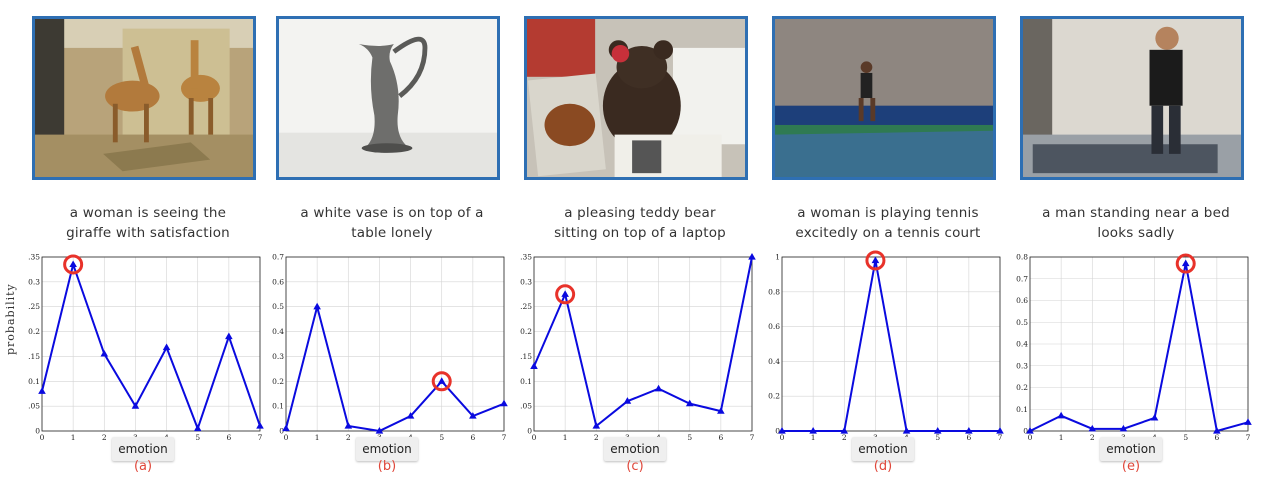 The image size is (1274, 486). What do you see at coordinates (883, 466) in the screenshot?
I see `panel-label: (d)` at bounding box center [883, 466].